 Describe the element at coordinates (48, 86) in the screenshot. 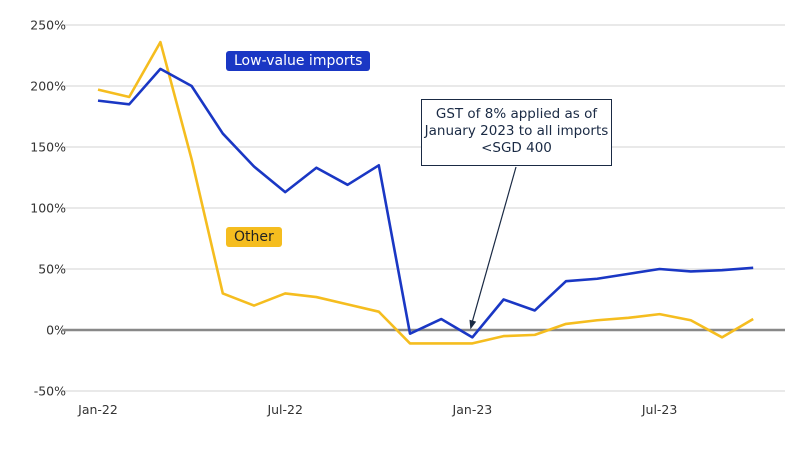

I see `y-tick-label: 200%` at that location.